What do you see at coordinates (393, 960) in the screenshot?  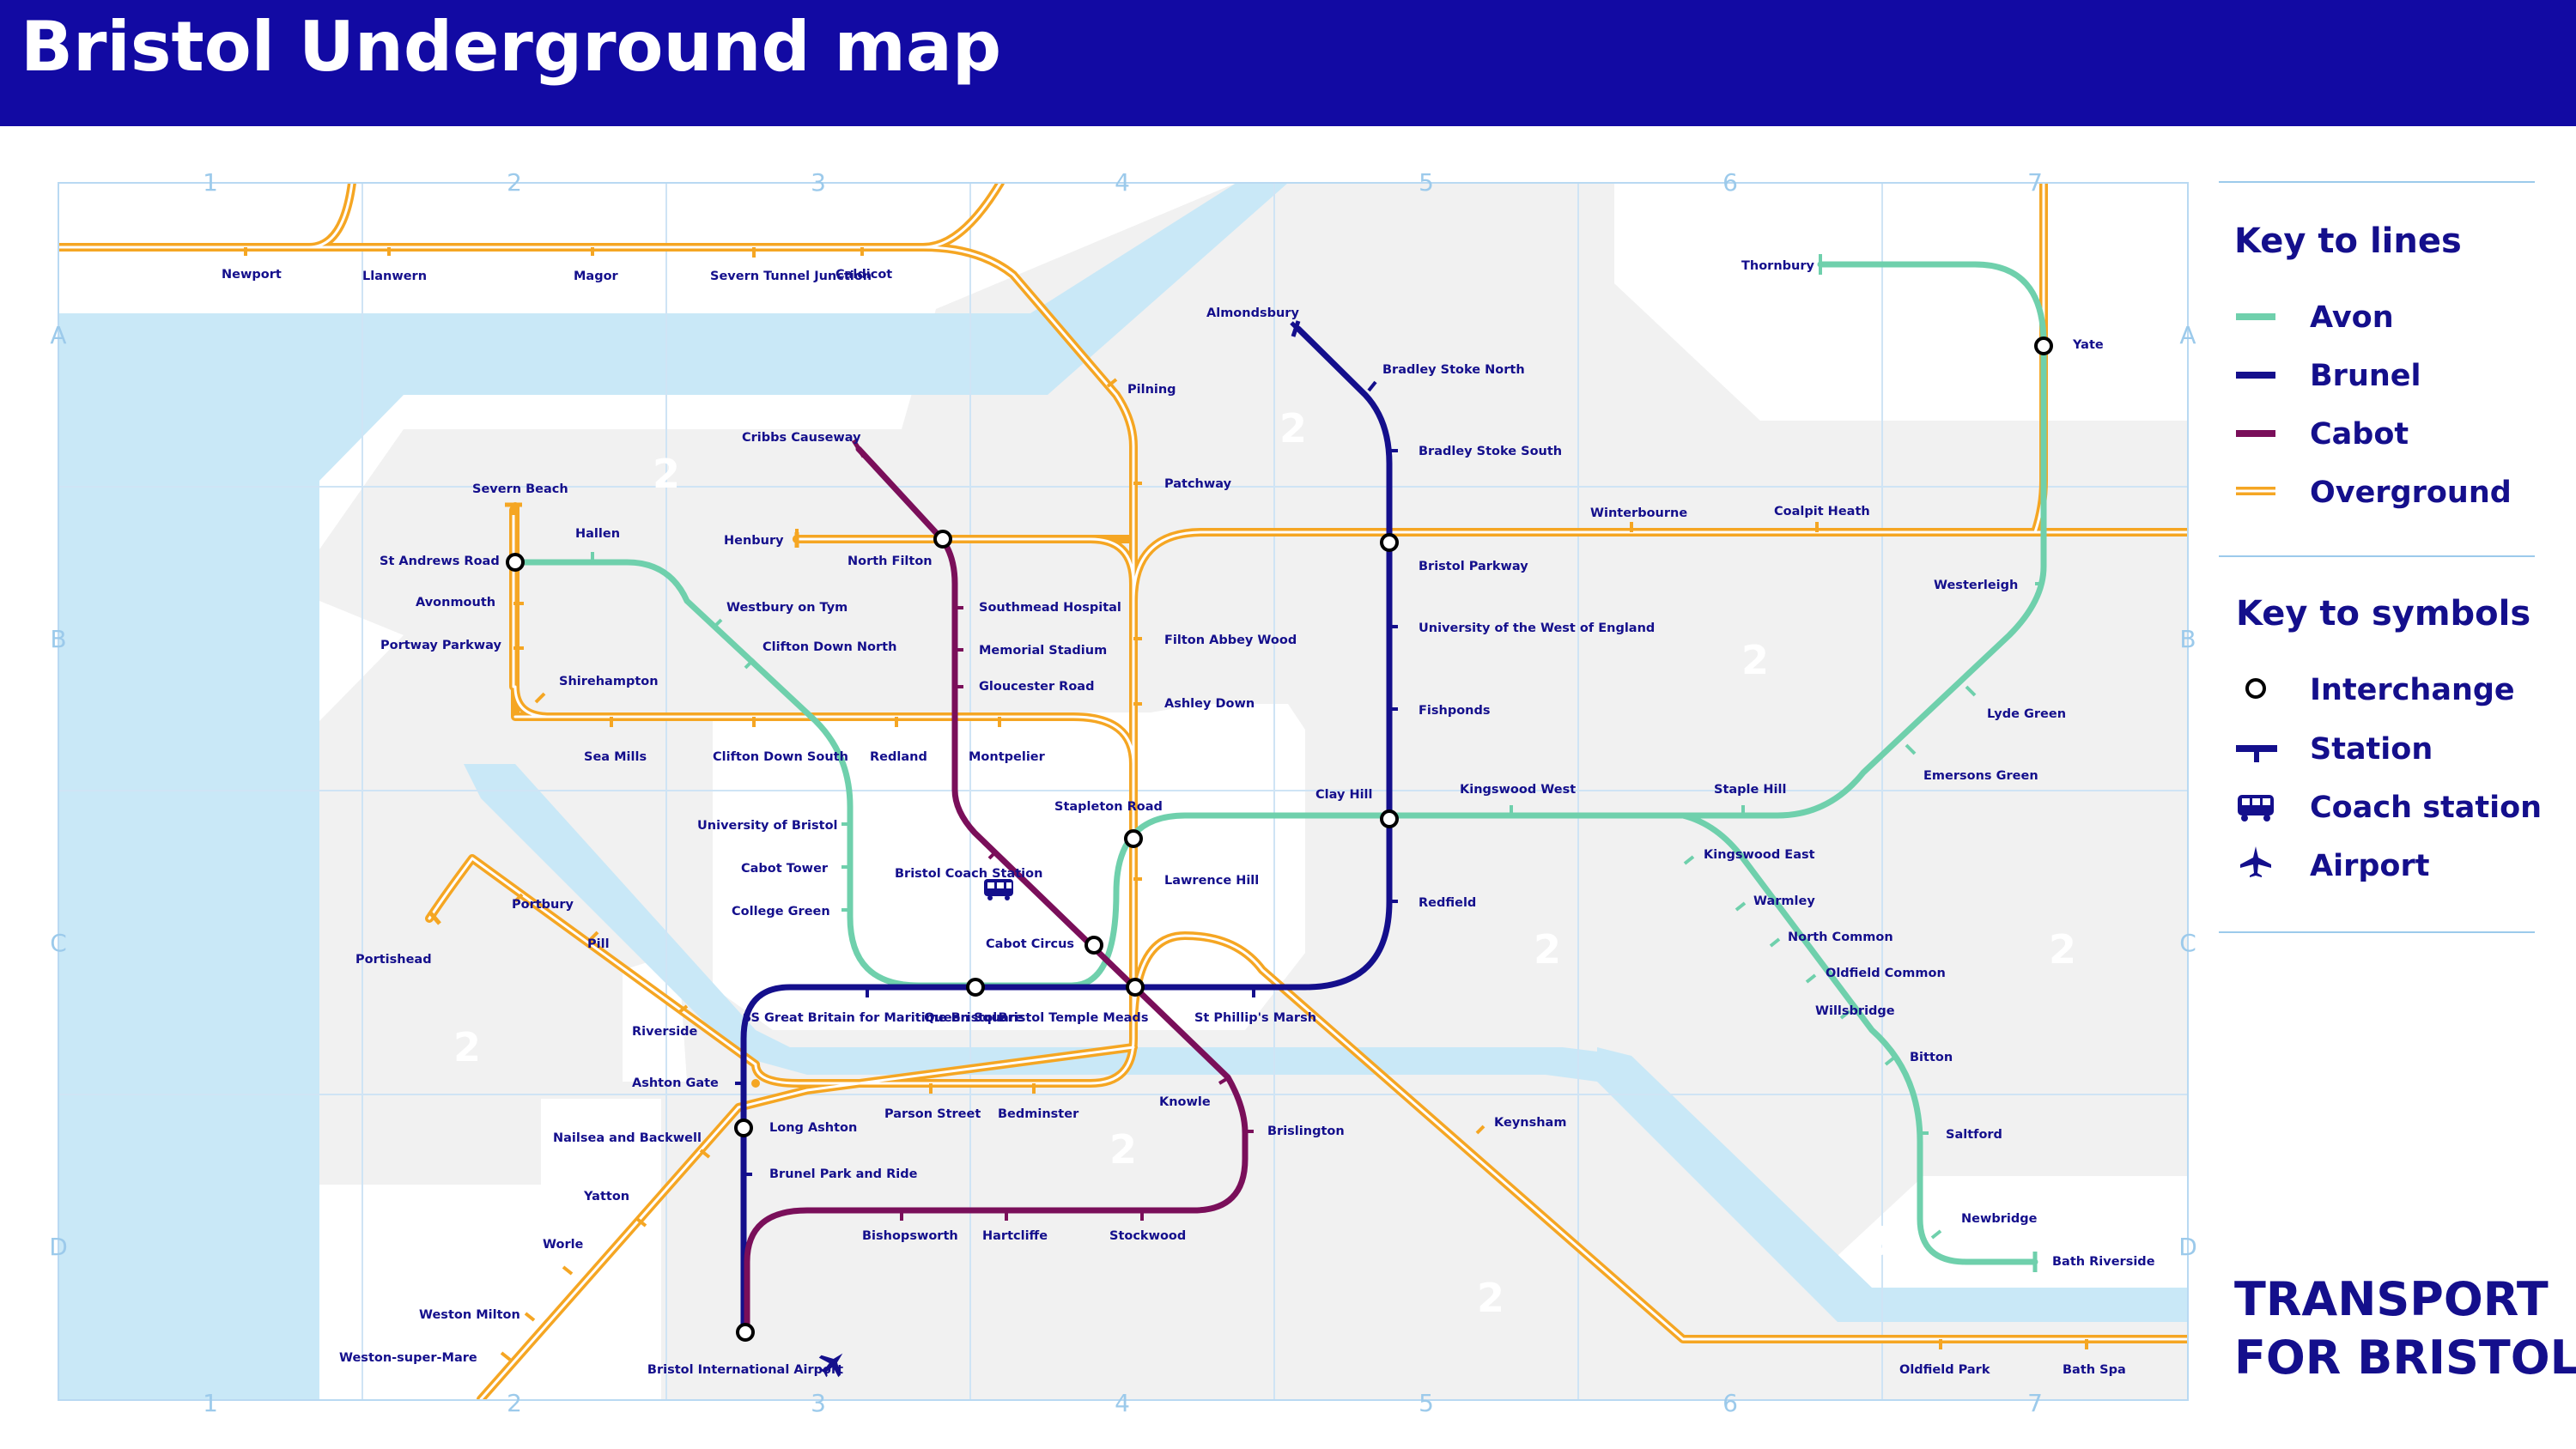 I see `station-label: Portishead` at bounding box center [393, 960].